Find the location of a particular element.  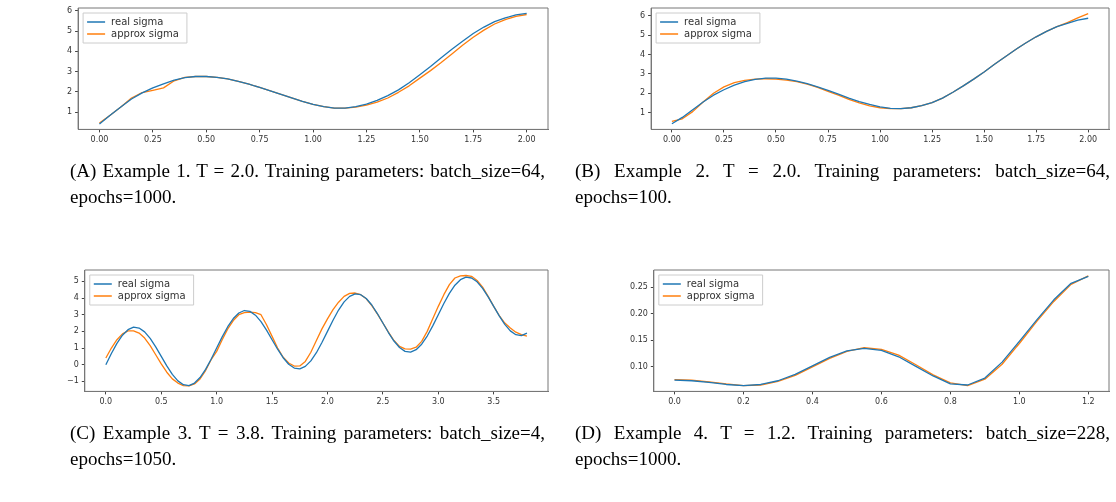

y-tick-label: 0 is located at coordinates (76, 364).